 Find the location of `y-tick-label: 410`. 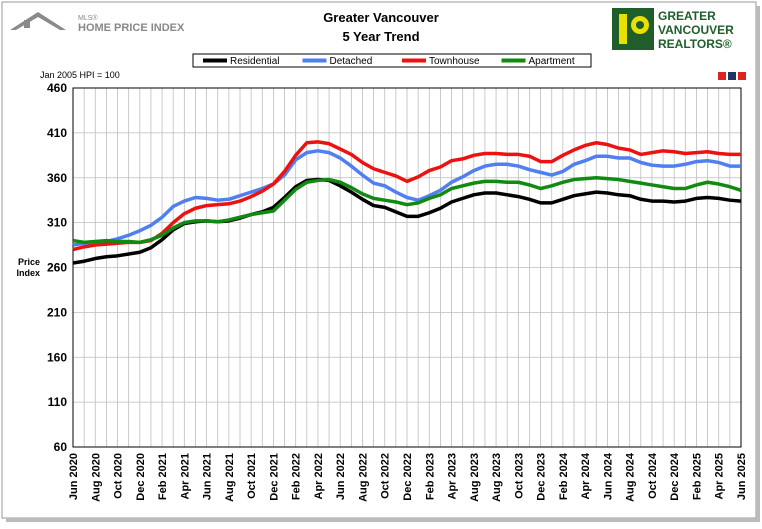

y-tick-label: 410 is located at coordinates (57, 133).